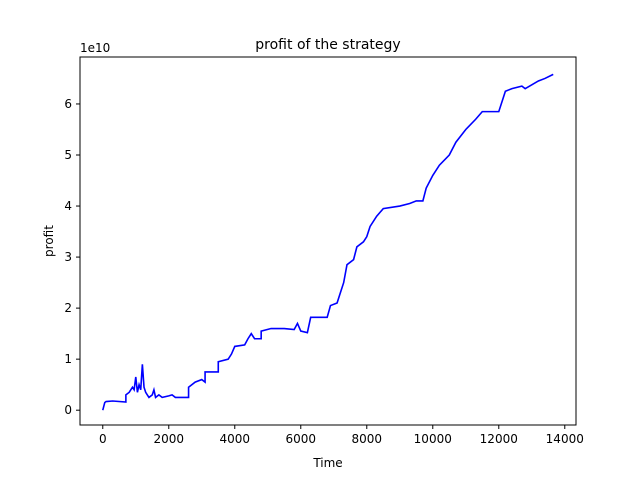 The width and height of the screenshot is (640, 480). What do you see at coordinates (68, 308) in the screenshot?
I see `y-tick-label: 2` at bounding box center [68, 308].